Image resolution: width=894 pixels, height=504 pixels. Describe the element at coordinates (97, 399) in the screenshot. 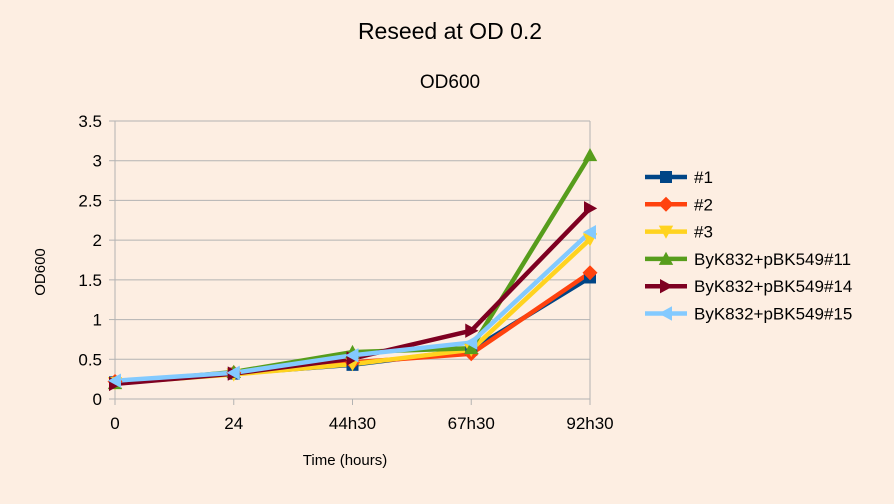

I see `y-tick-label: 0` at that location.